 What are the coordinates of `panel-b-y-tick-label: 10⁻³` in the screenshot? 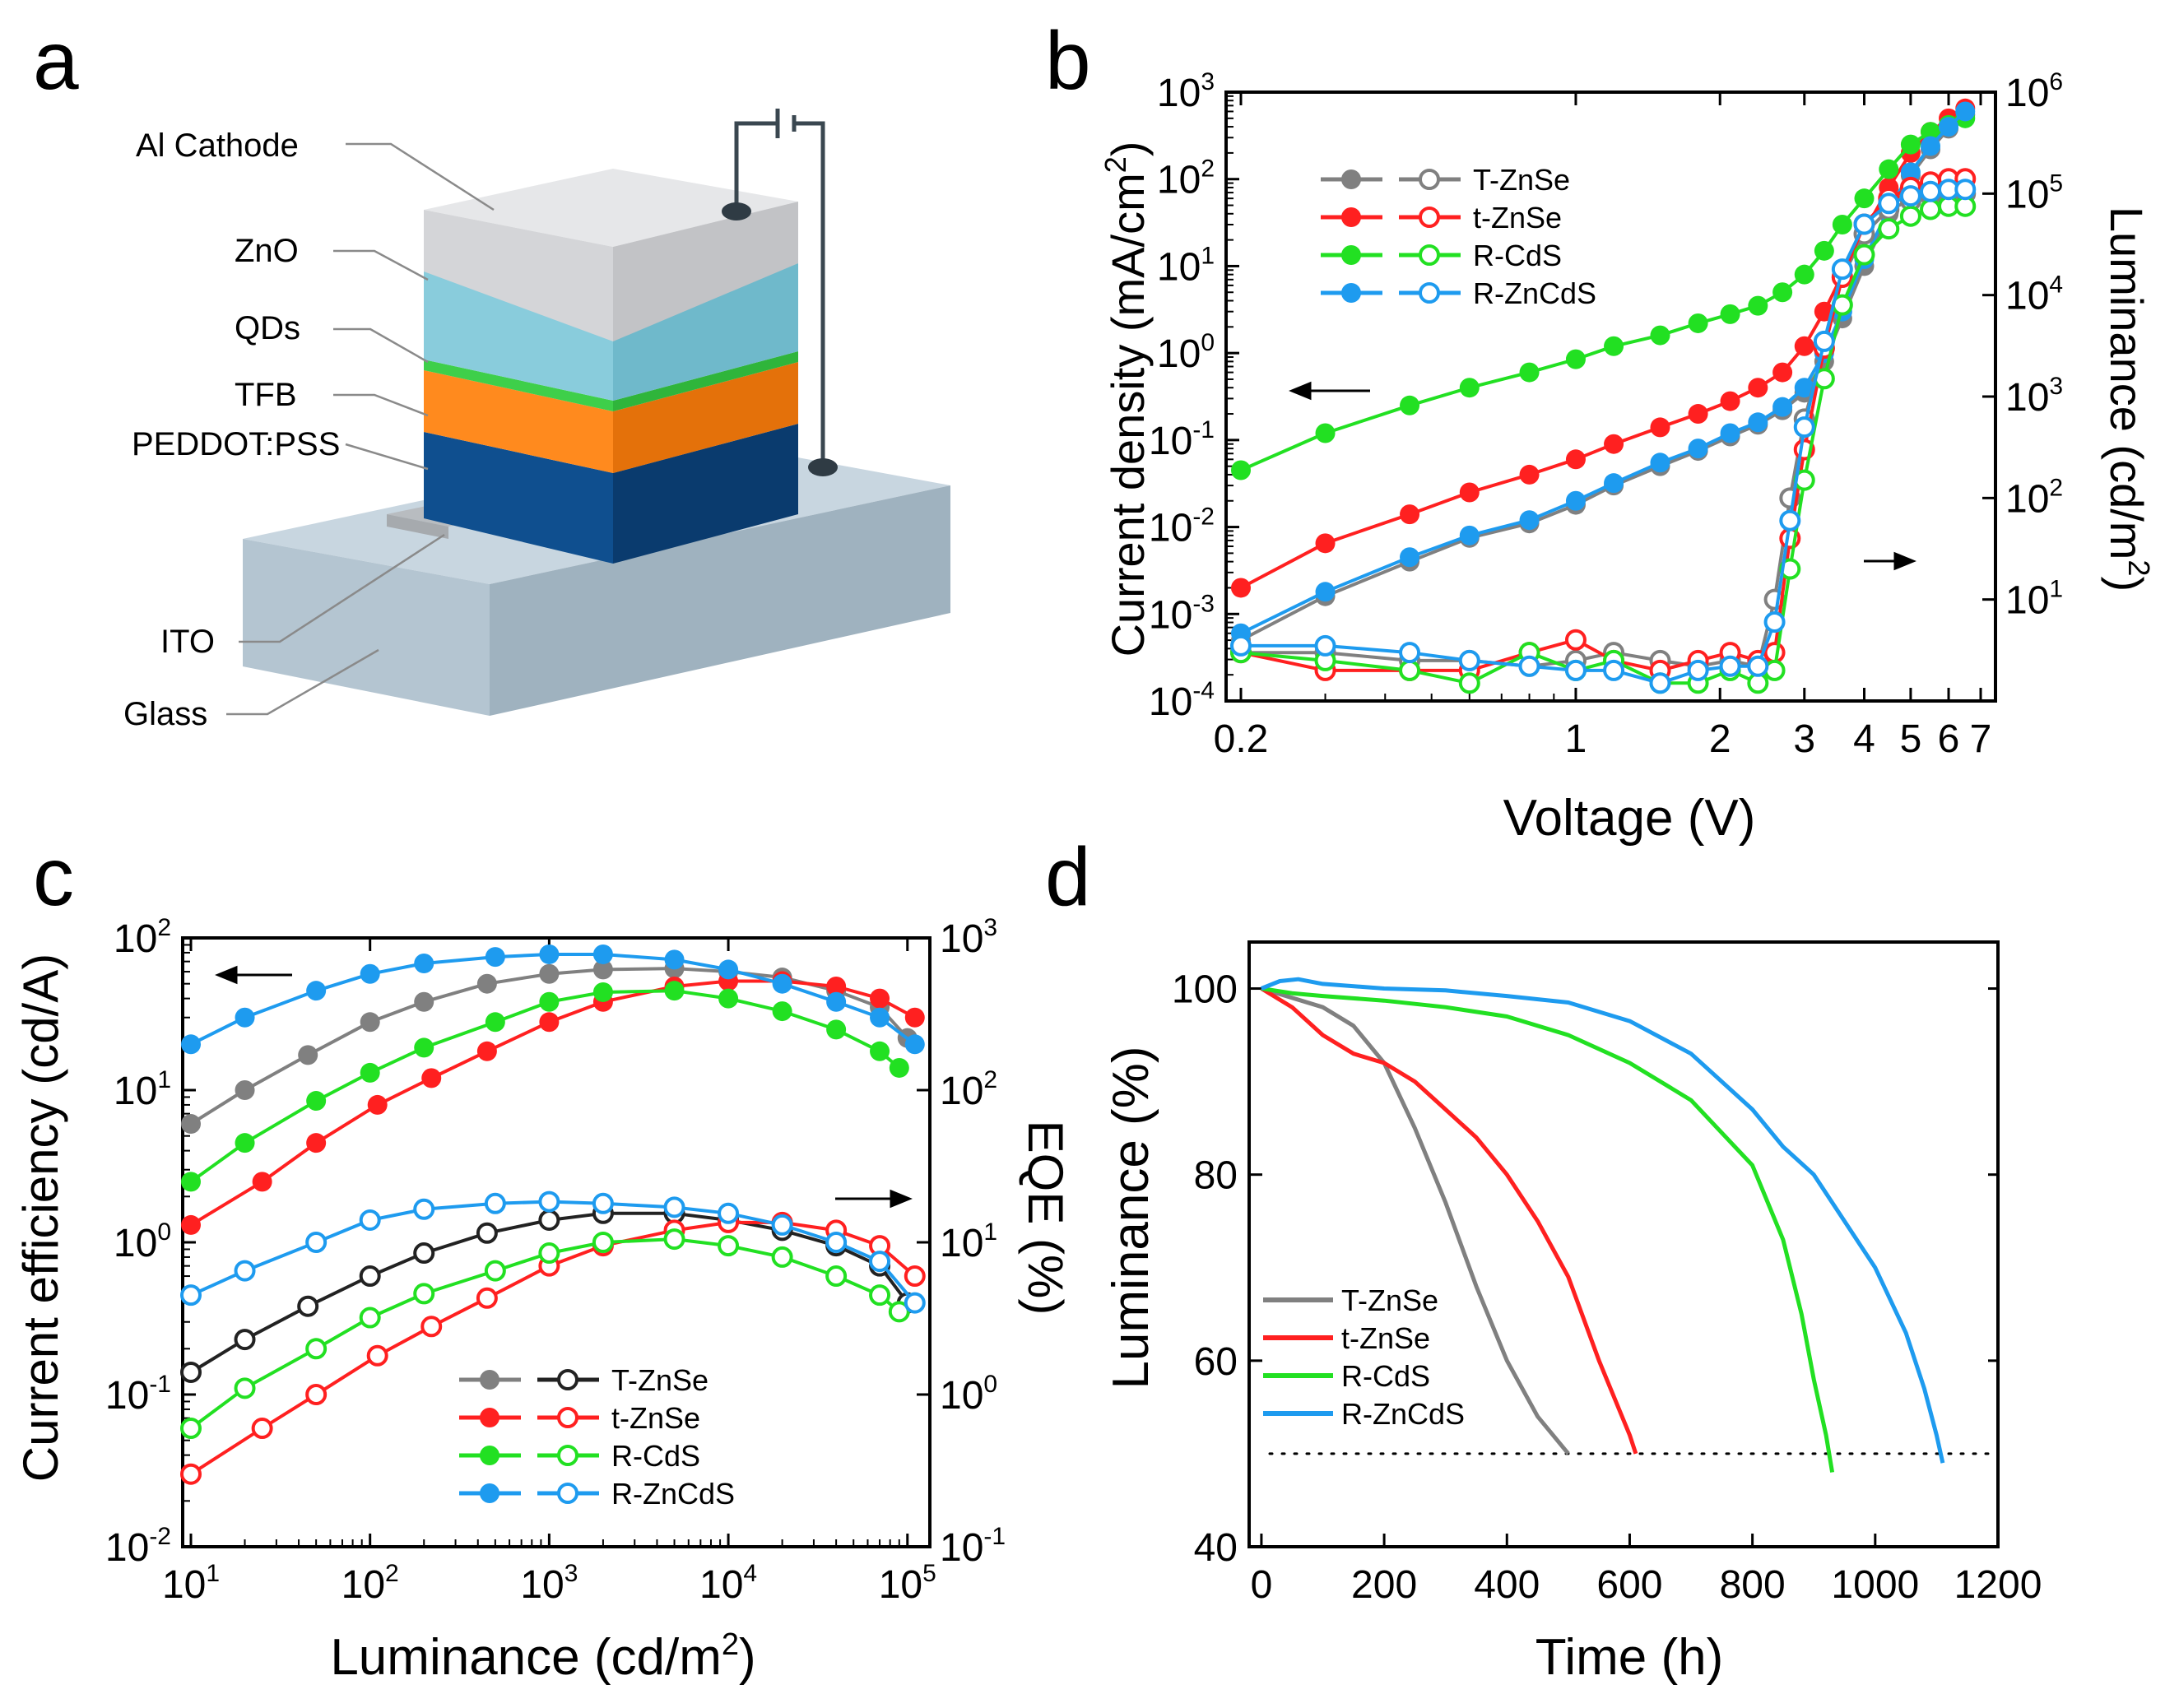 It's located at (1182, 613).